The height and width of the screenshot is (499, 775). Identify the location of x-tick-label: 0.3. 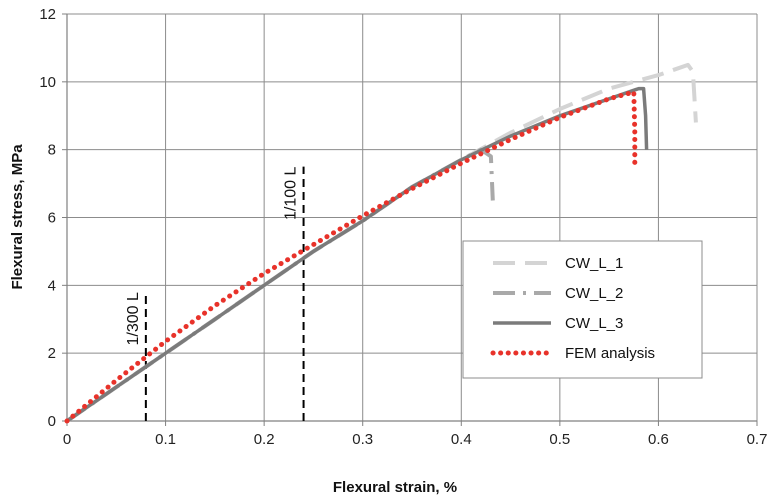
(362, 439).